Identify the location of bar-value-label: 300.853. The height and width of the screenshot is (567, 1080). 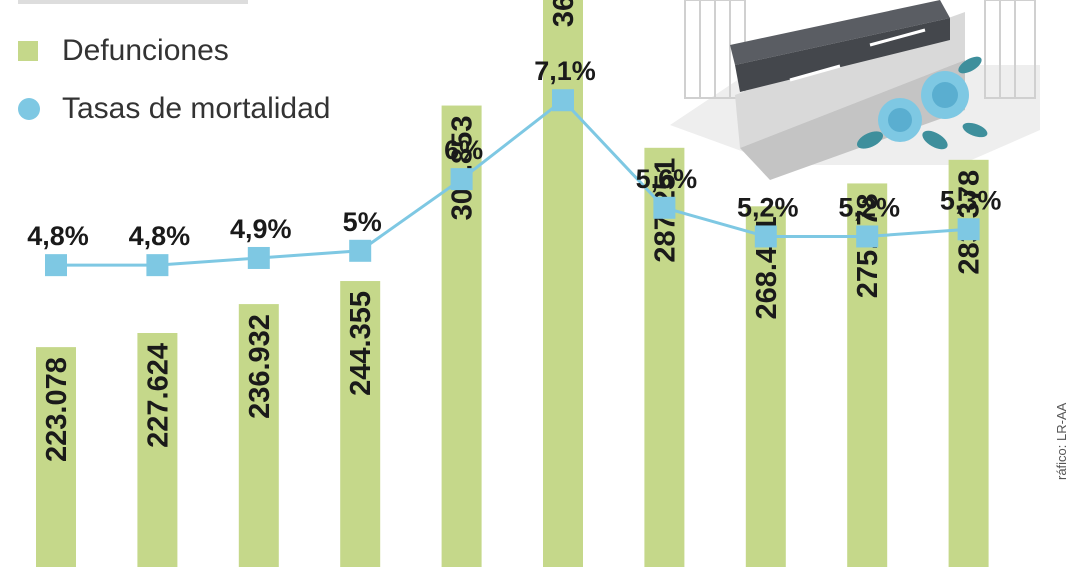
(463, 168).